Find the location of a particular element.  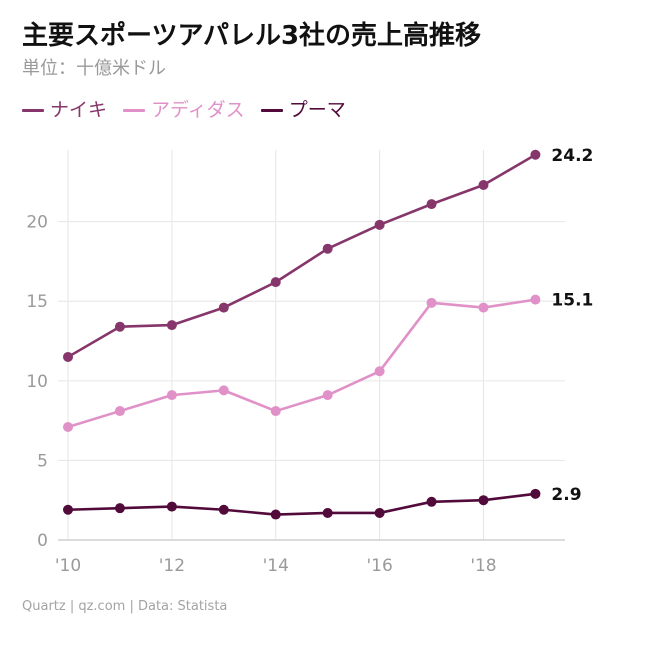

x-tick-label: '18 is located at coordinates (483, 566).